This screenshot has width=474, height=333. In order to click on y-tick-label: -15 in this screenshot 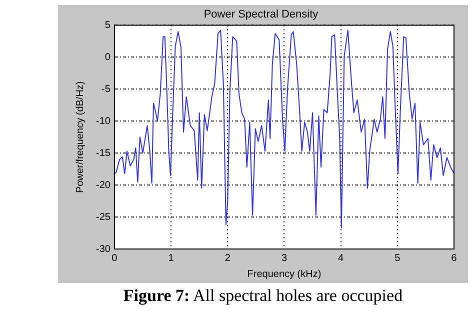, I will do `click(103, 153)`.